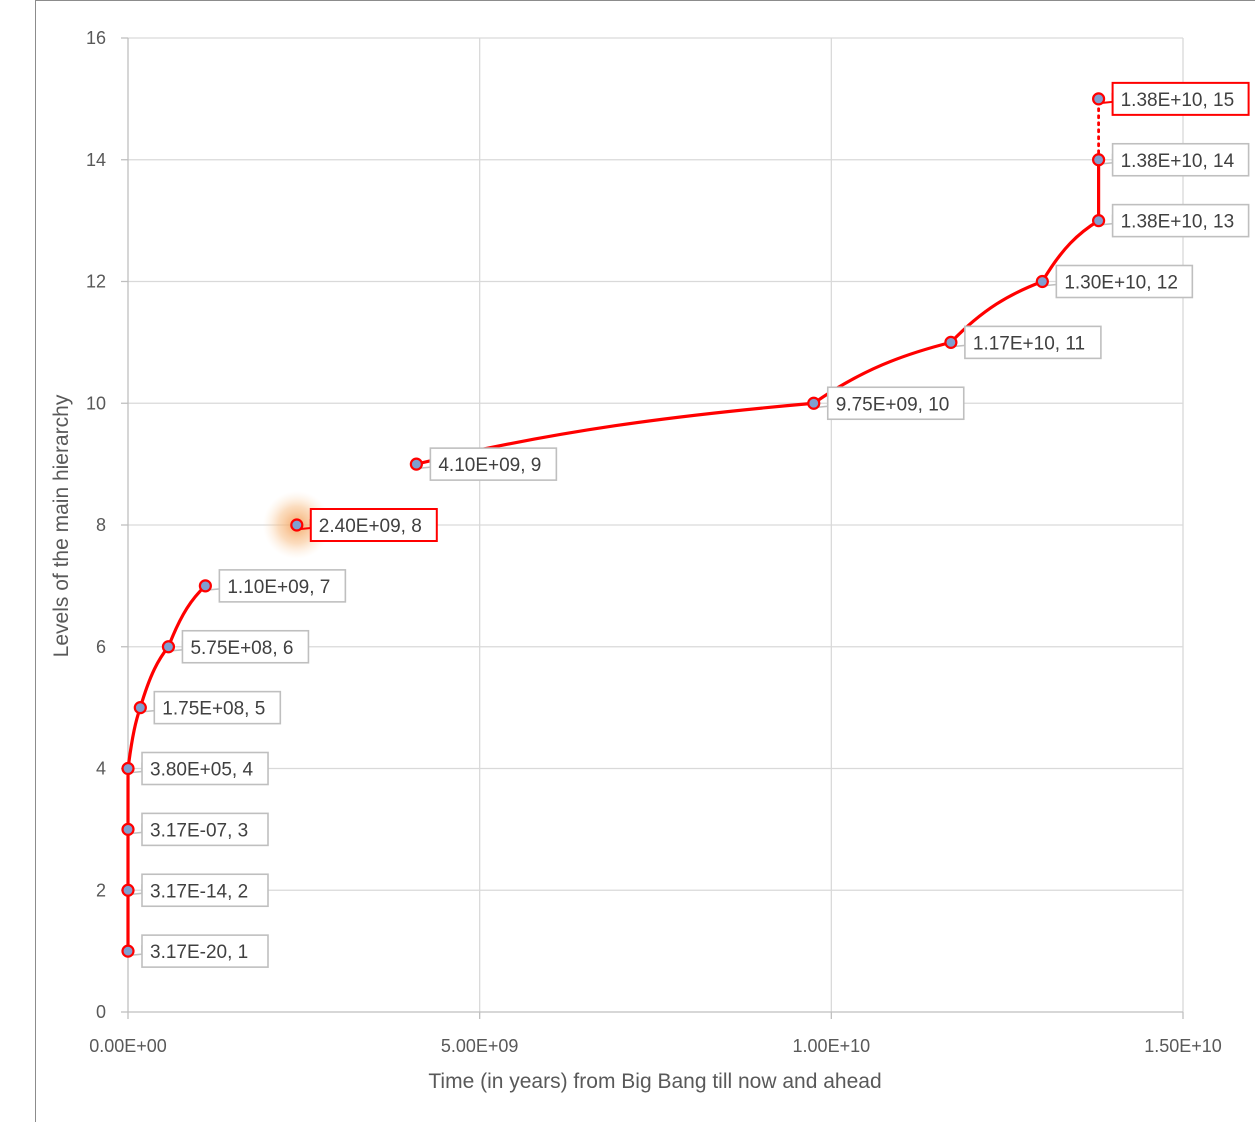  What do you see at coordinates (199, 952) in the screenshot?
I see `data-label: 3.17E-20, 1` at bounding box center [199, 952].